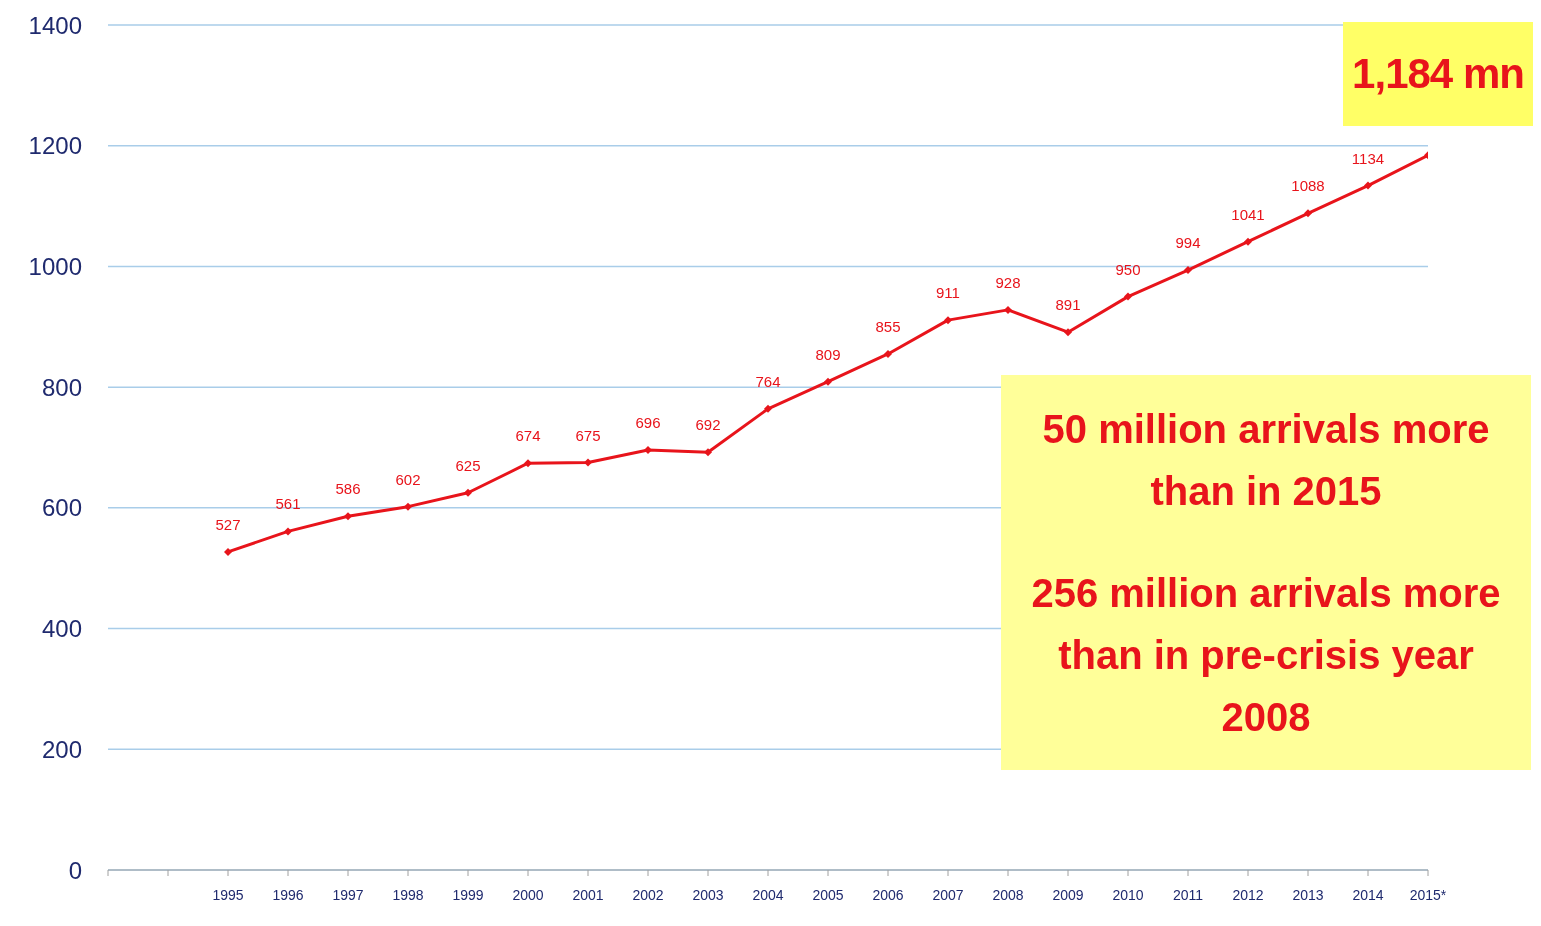 The image size is (1541, 926). I want to click on x-tick-label: 2012, so click(1248, 894).